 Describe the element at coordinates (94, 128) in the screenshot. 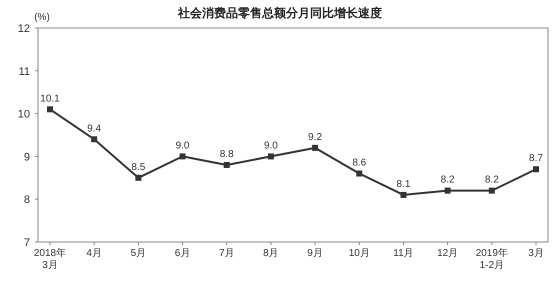

I see `data-label: 9.4` at that location.